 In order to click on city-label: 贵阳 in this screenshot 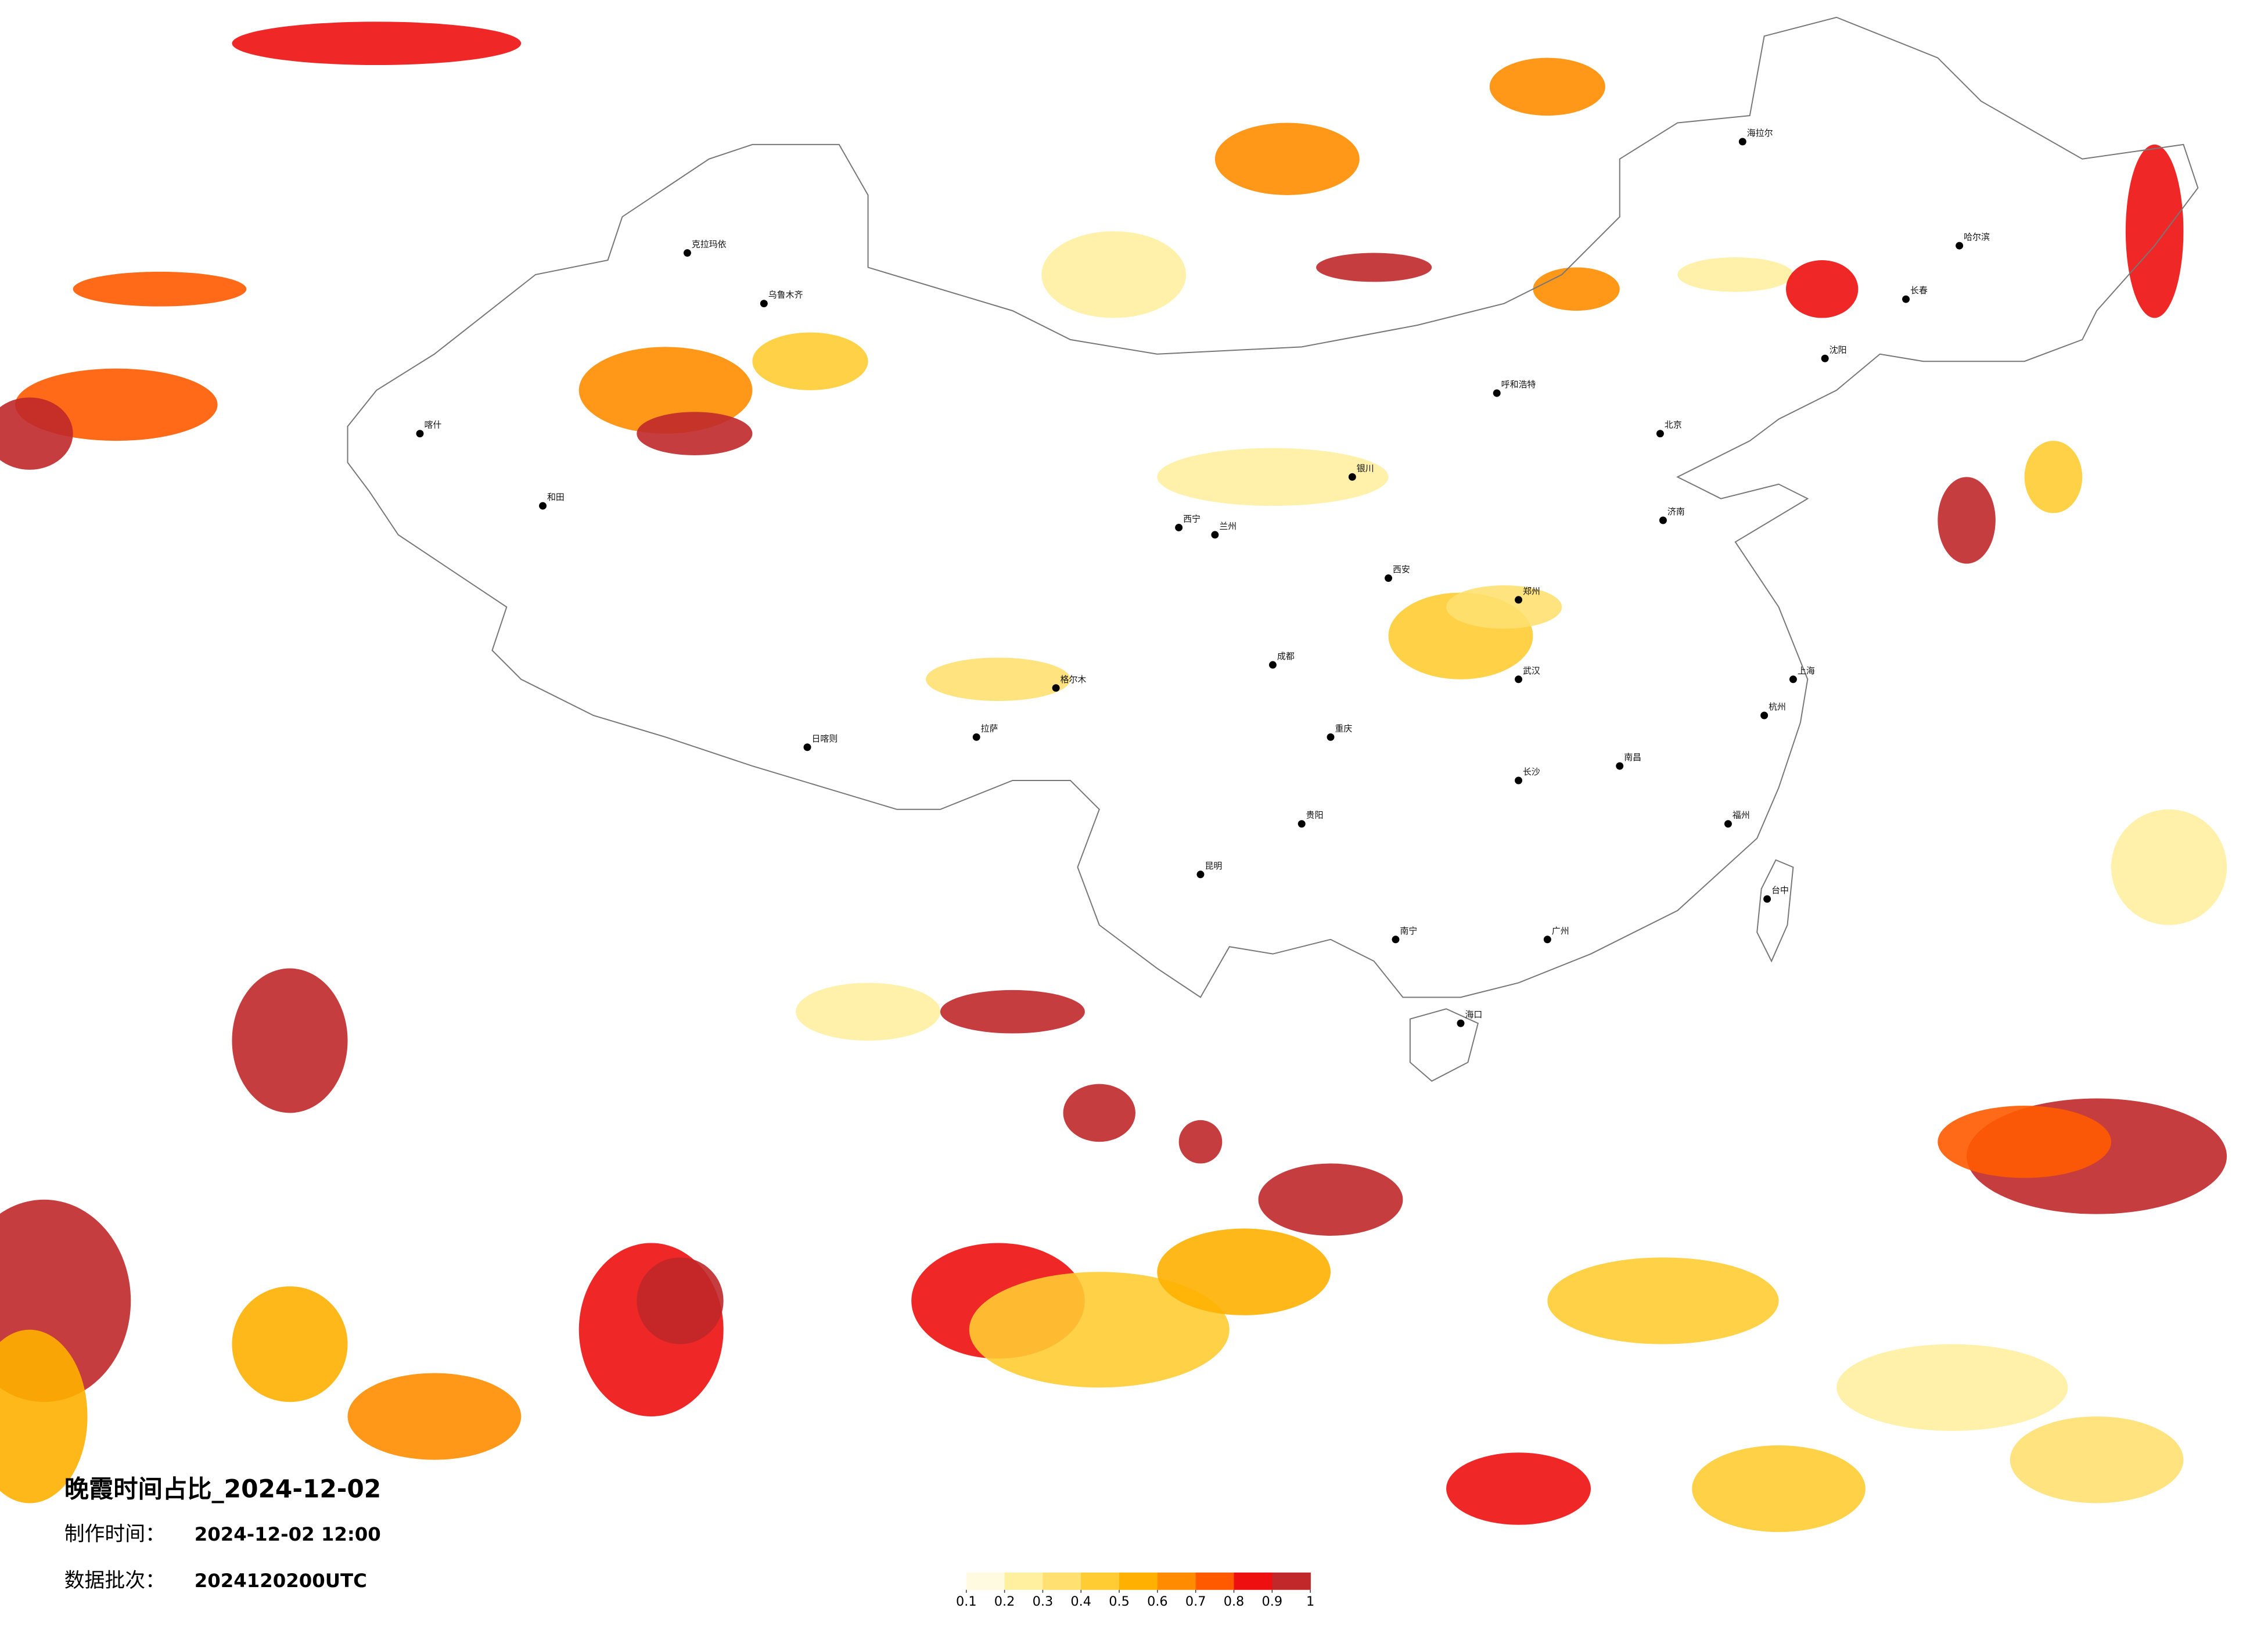, I will do `click(1315, 815)`.